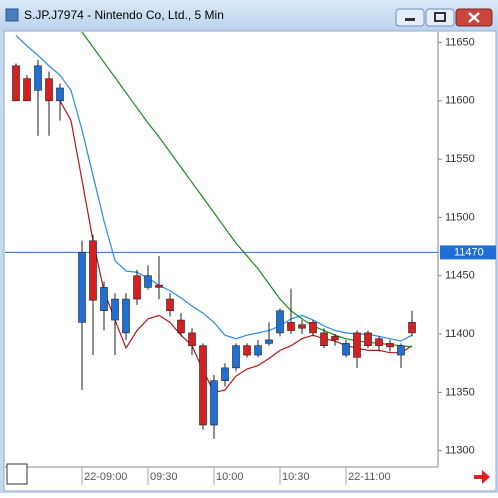 The height and width of the screenshot is (498, 498). What do you see at coordinates (460, 217) in the screenshot?
I see `y-tick-label: 11500` at bounding box center [460, 217].